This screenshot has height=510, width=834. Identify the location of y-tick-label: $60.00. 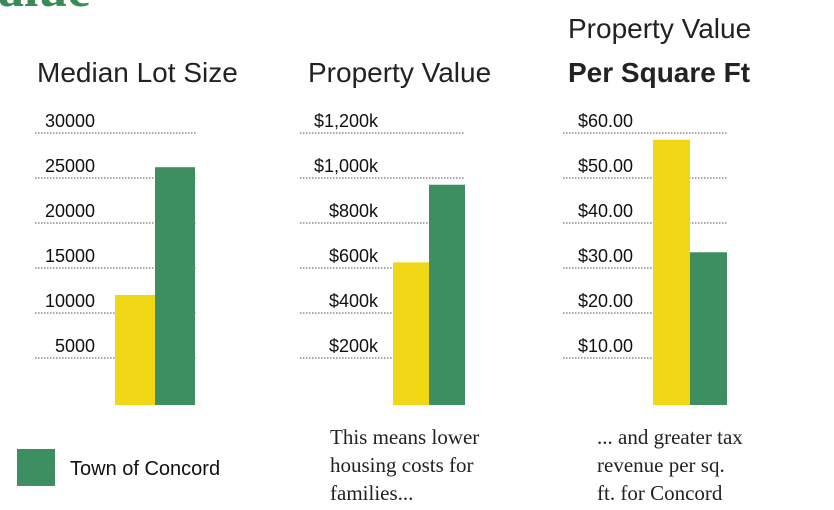
(605, 121).